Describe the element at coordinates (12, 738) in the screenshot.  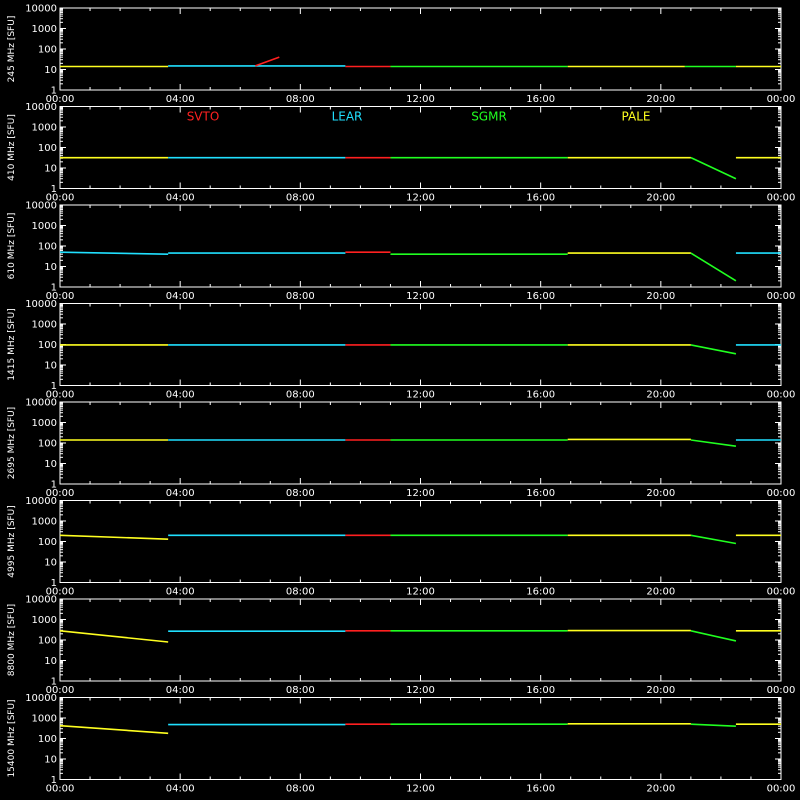
I see `y-axis-label: 15400 MHz [SFU]` at that location.